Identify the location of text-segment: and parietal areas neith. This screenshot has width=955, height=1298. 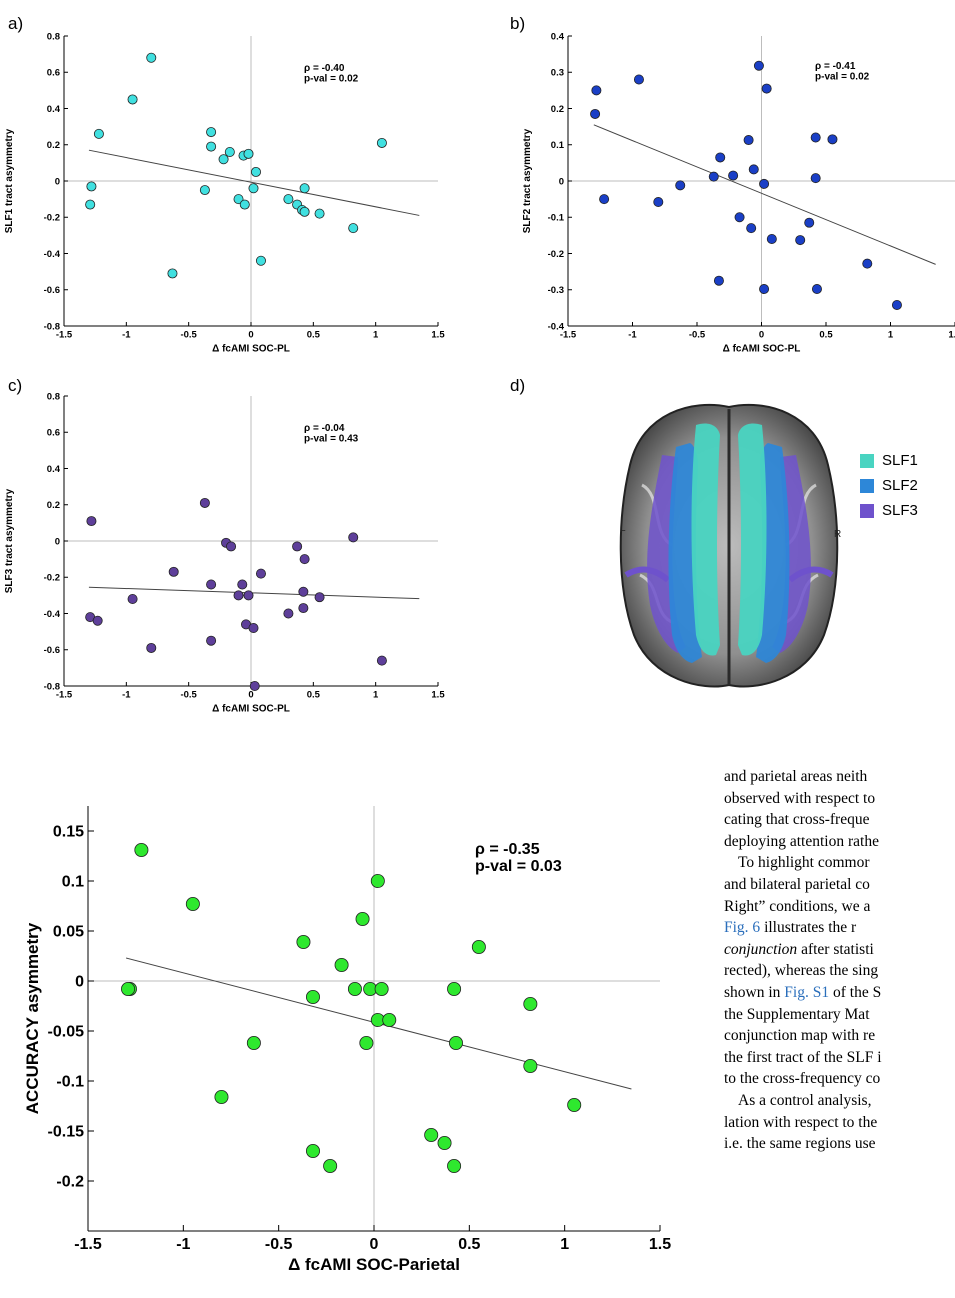
(796, 776).